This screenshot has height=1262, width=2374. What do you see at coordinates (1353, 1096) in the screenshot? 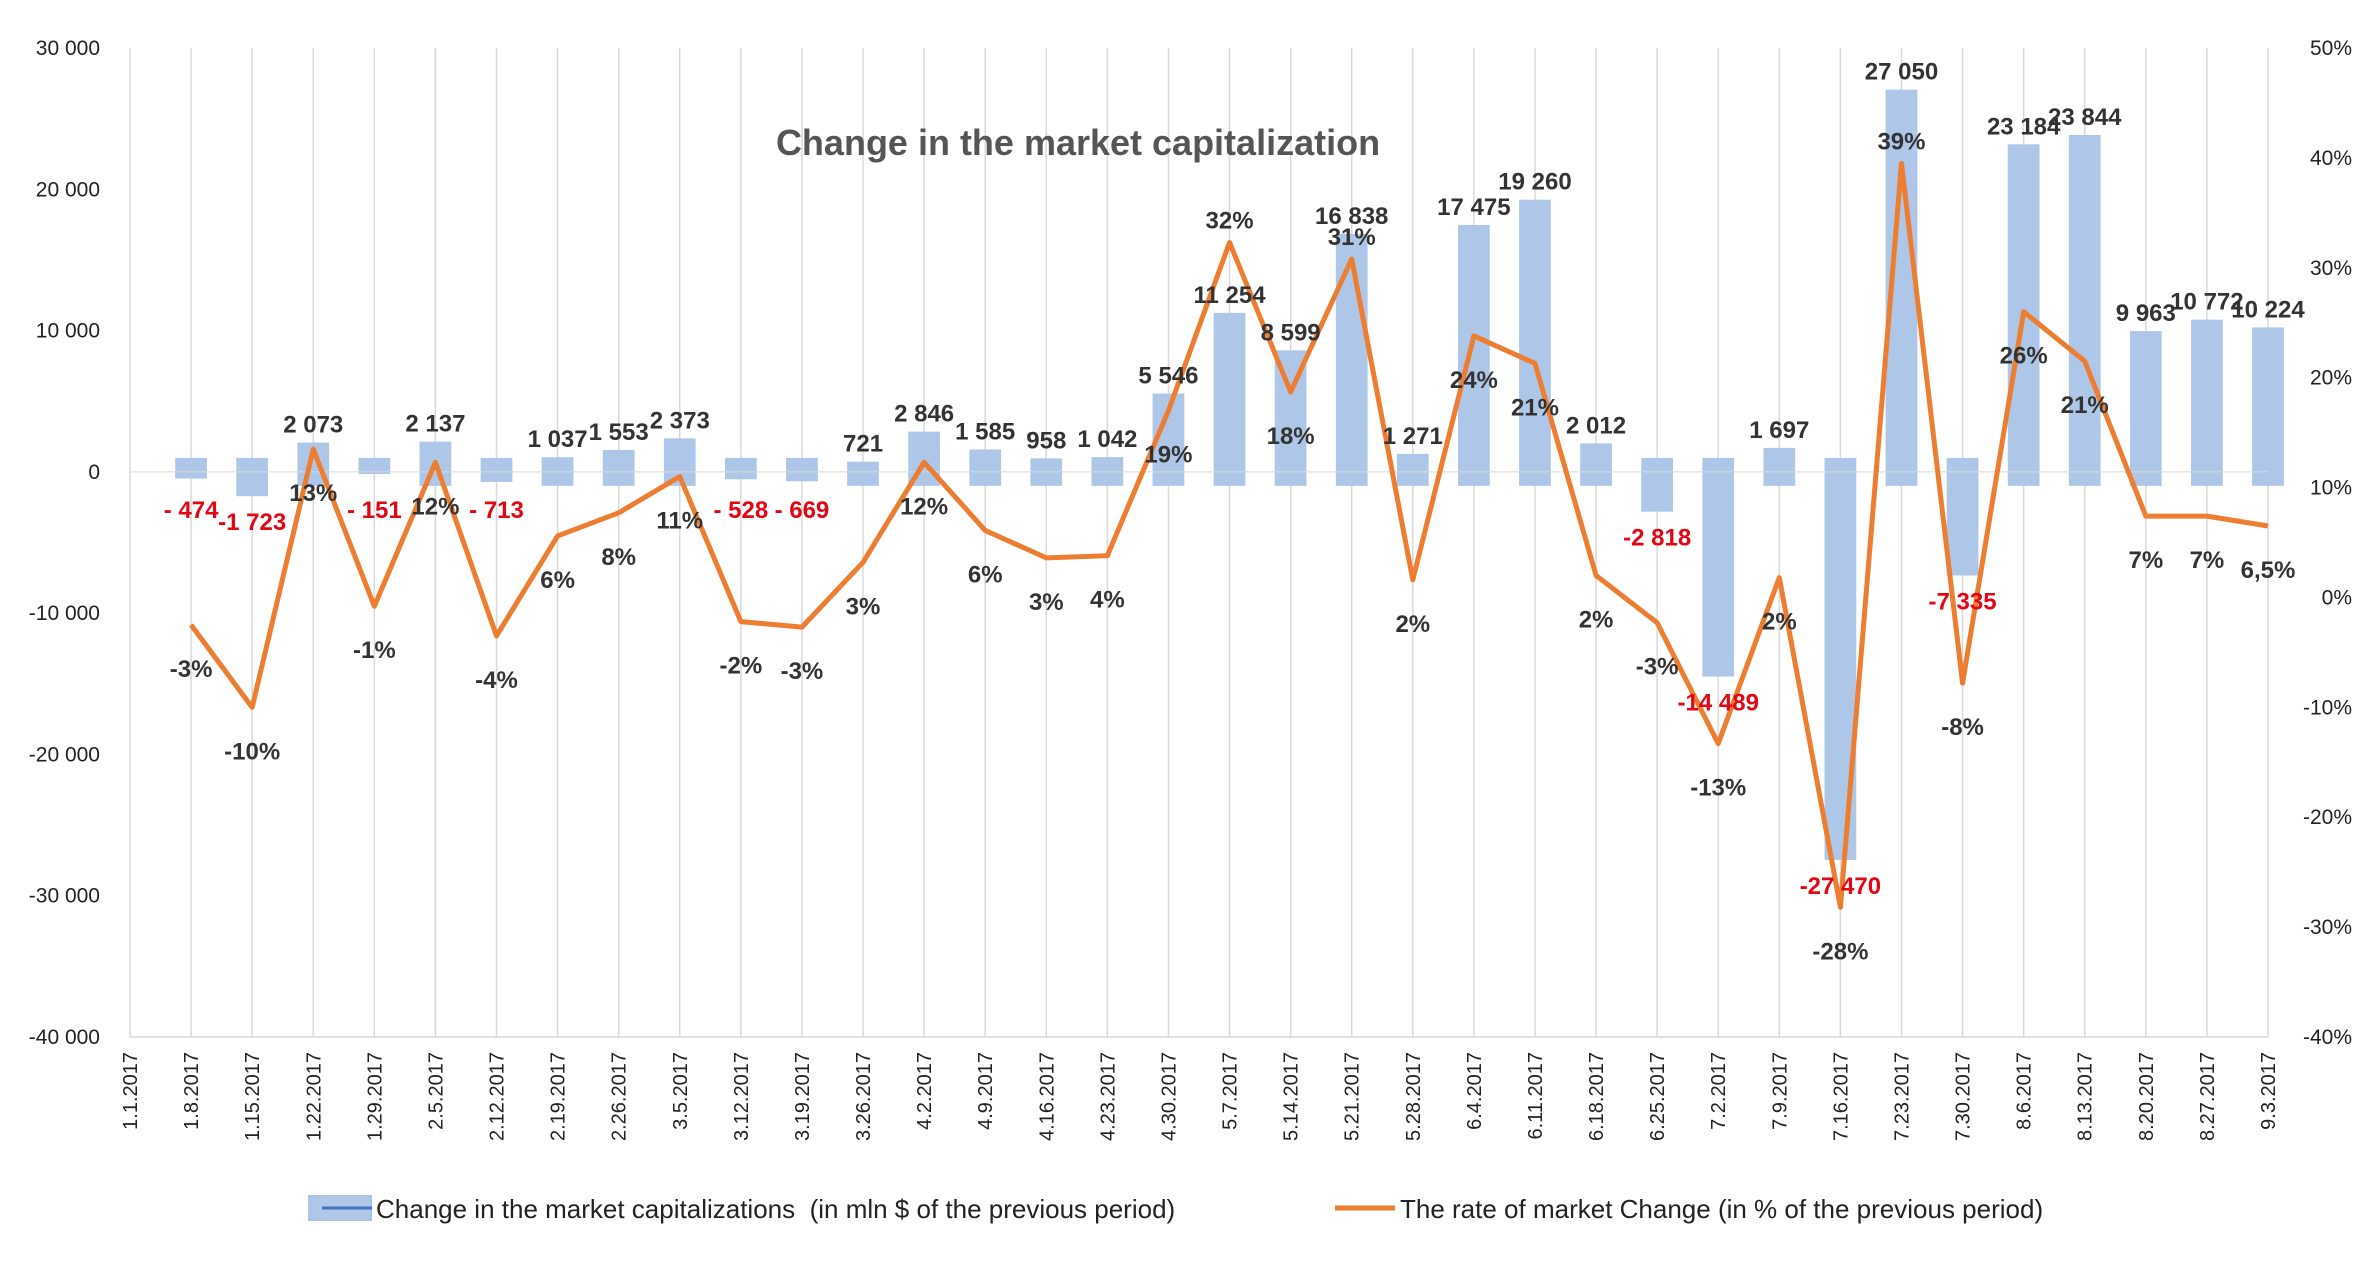
I see `x-tick-label: 5.21.2017` at bounding box center [1353, 1096].